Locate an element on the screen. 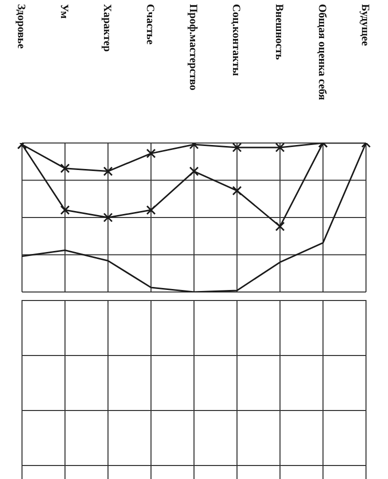 This screenshot has height=479, width=388. x-tick-label: Ум is located at coordinates (64, 12).